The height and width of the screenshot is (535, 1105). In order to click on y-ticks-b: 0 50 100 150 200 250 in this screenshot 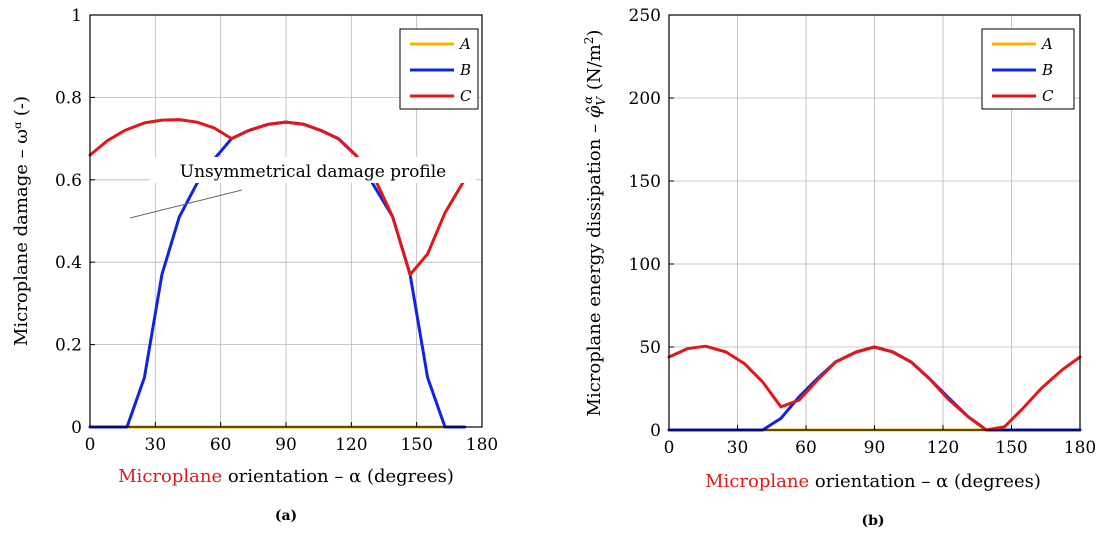, I will do `click(651, 223)`.